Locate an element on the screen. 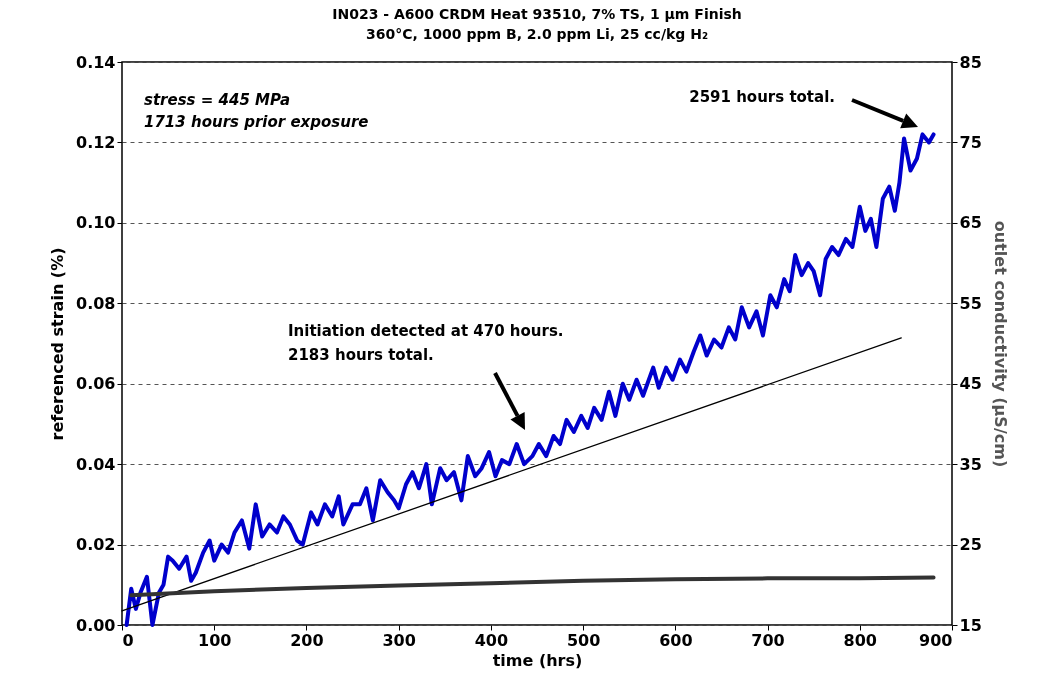 The image size is (1039, 698). annotation: stress = 445 MPa is located at coordinates (217, 100).